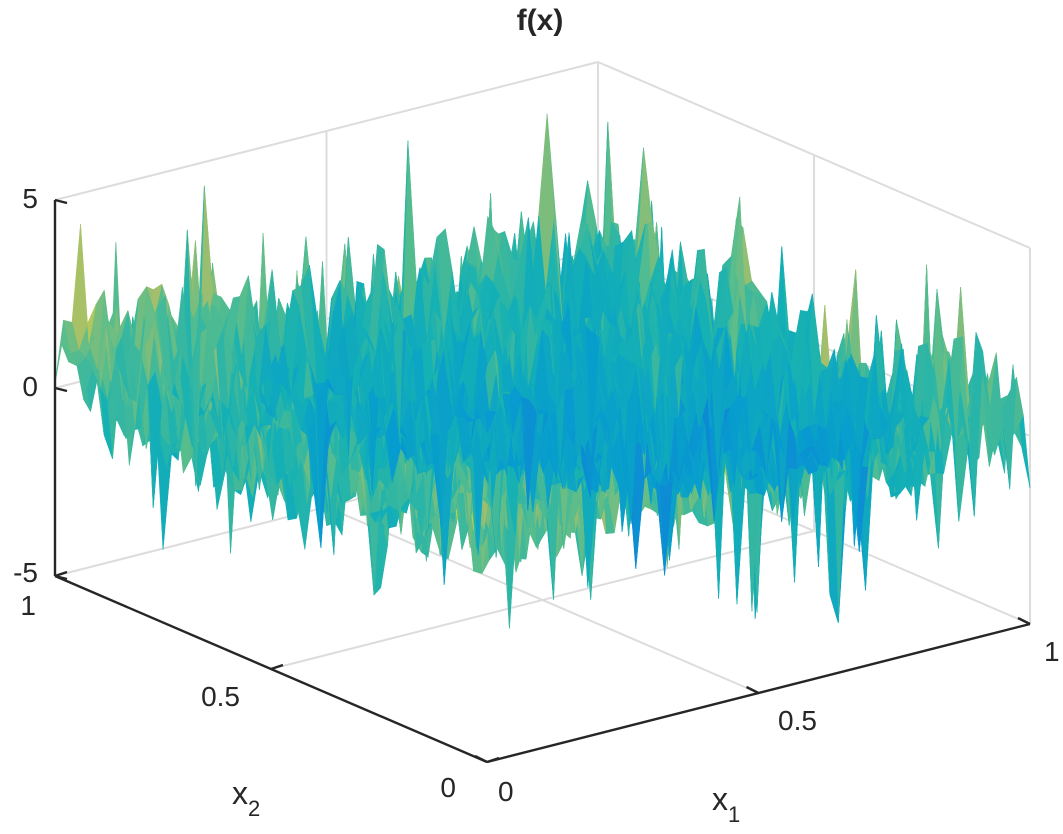  I want to click on z-tick-label: -5, so click(25, 572).